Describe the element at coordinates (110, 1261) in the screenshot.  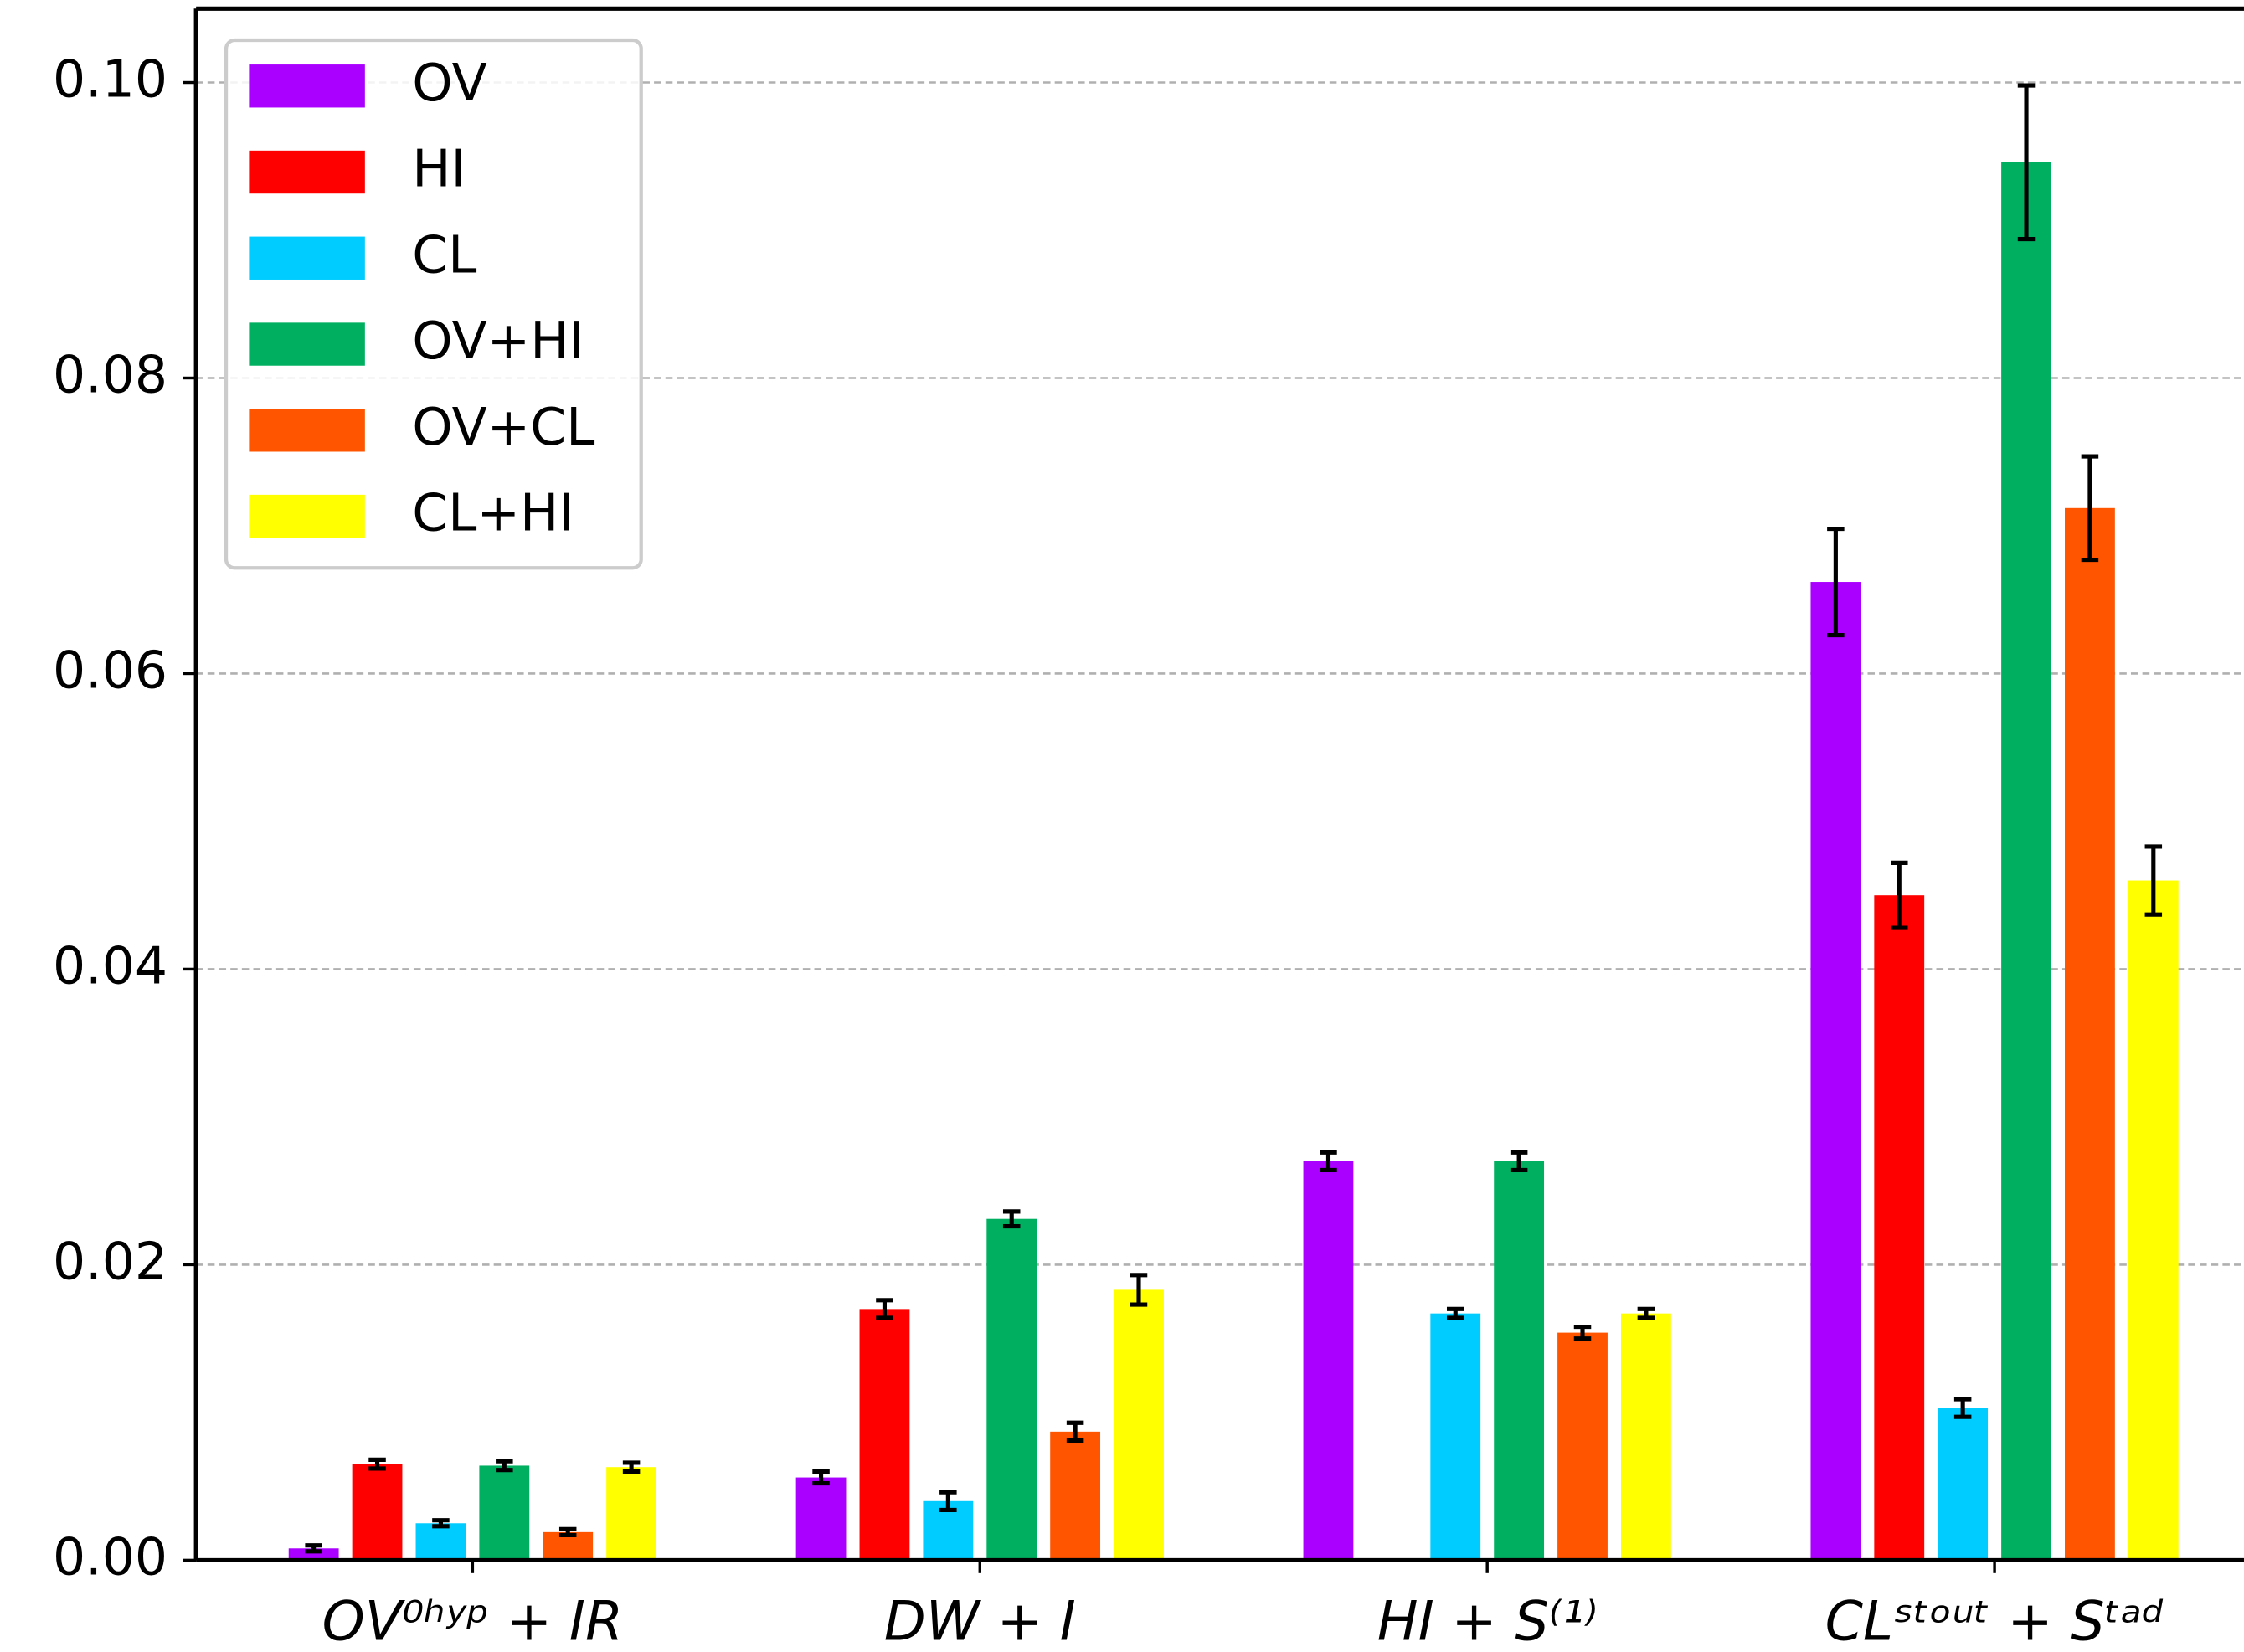
I see `y-tick-label: 0.02` at that location.